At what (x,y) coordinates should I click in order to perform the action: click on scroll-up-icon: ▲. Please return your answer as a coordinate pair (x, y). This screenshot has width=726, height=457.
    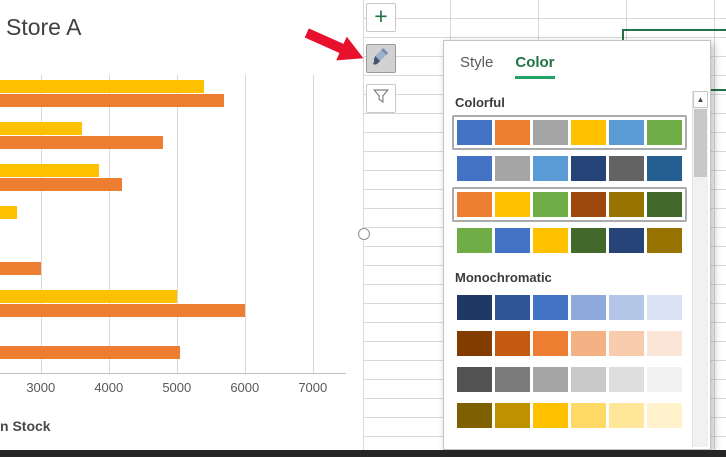
    Looking at the image, I should click on (700, 99).